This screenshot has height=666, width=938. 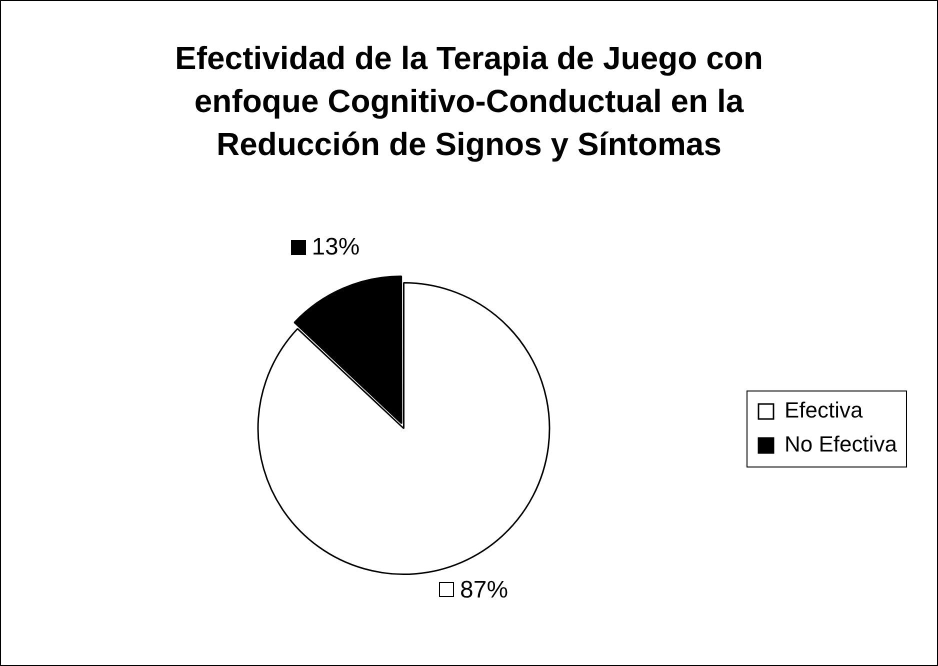 What do you see at coordinates (336, 247) in the screenshot?
I see `data-label: 13%` at bounding box center [336, 247].